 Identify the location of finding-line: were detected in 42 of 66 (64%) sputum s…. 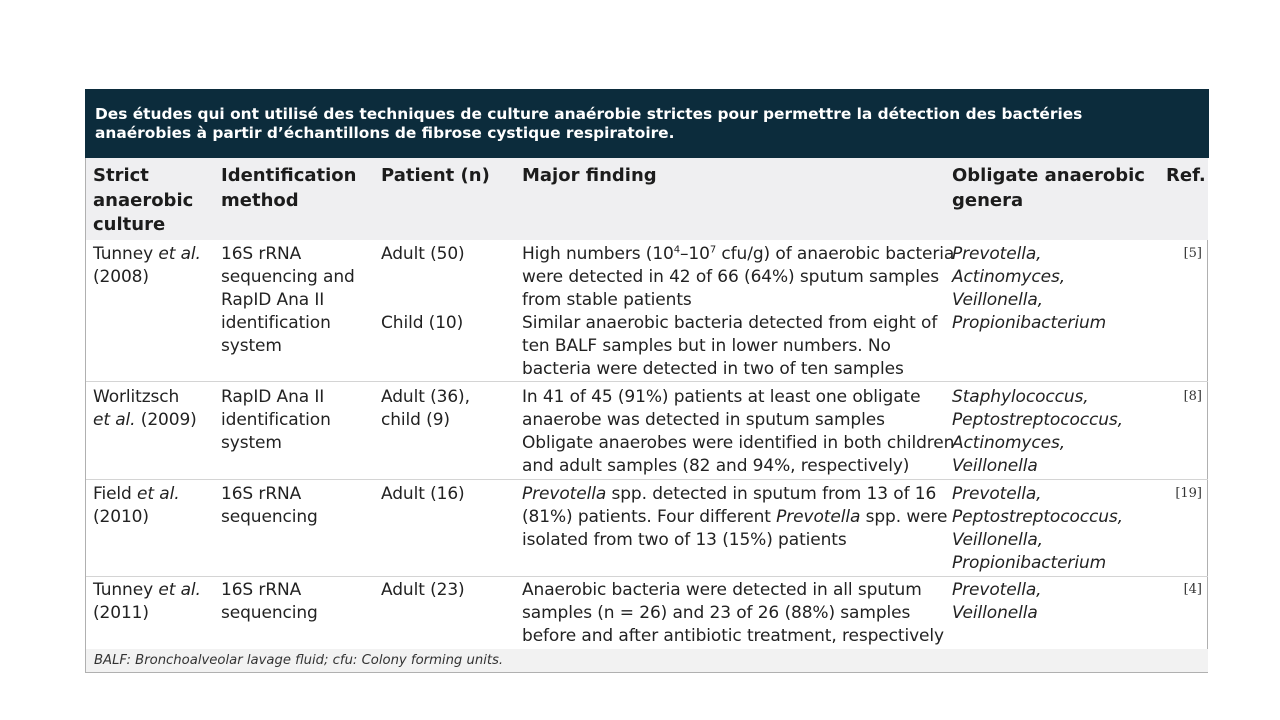
(730, 277).